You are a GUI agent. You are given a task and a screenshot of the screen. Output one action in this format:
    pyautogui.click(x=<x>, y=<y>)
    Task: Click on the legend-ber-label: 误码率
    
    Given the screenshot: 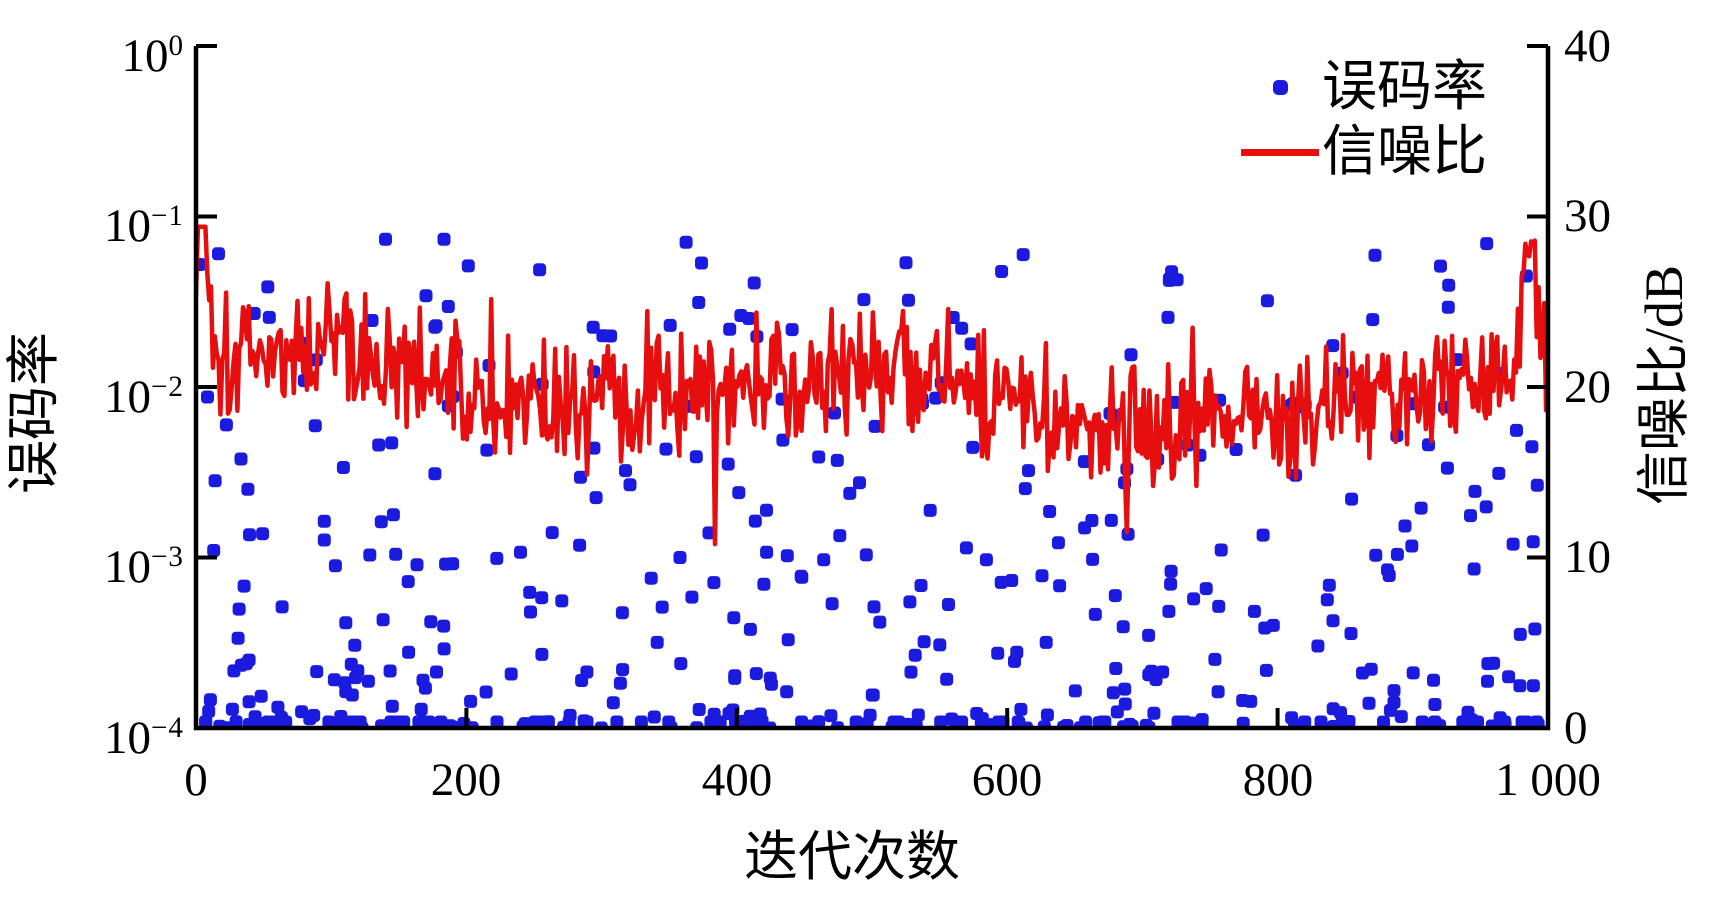 What is the action you would take?
    pyautogui.click(x=1405, y=86)
    